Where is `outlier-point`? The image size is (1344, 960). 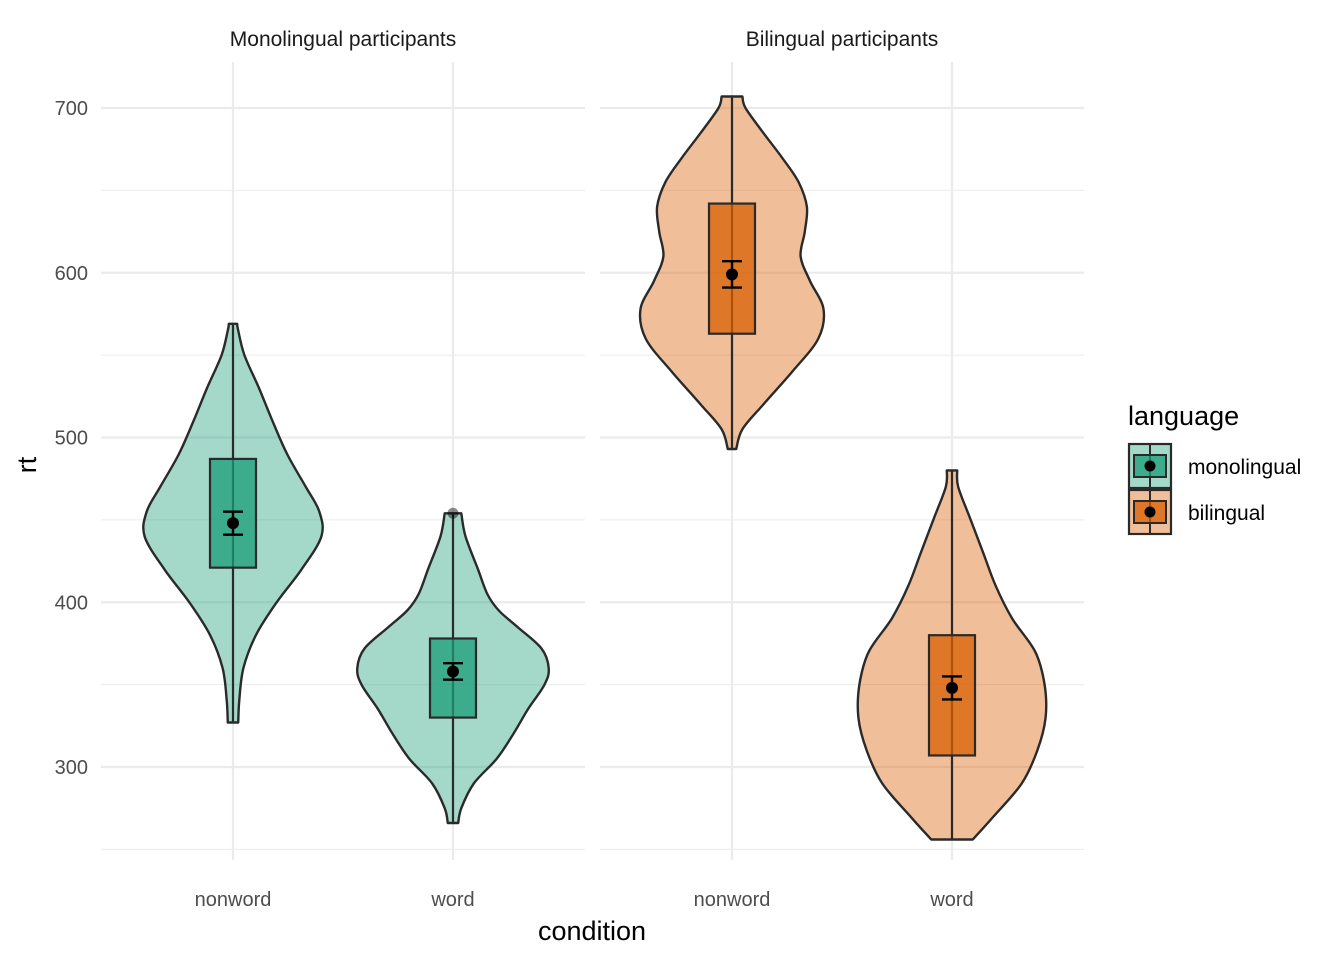 outlier-point is located at coordinates (453, 513).